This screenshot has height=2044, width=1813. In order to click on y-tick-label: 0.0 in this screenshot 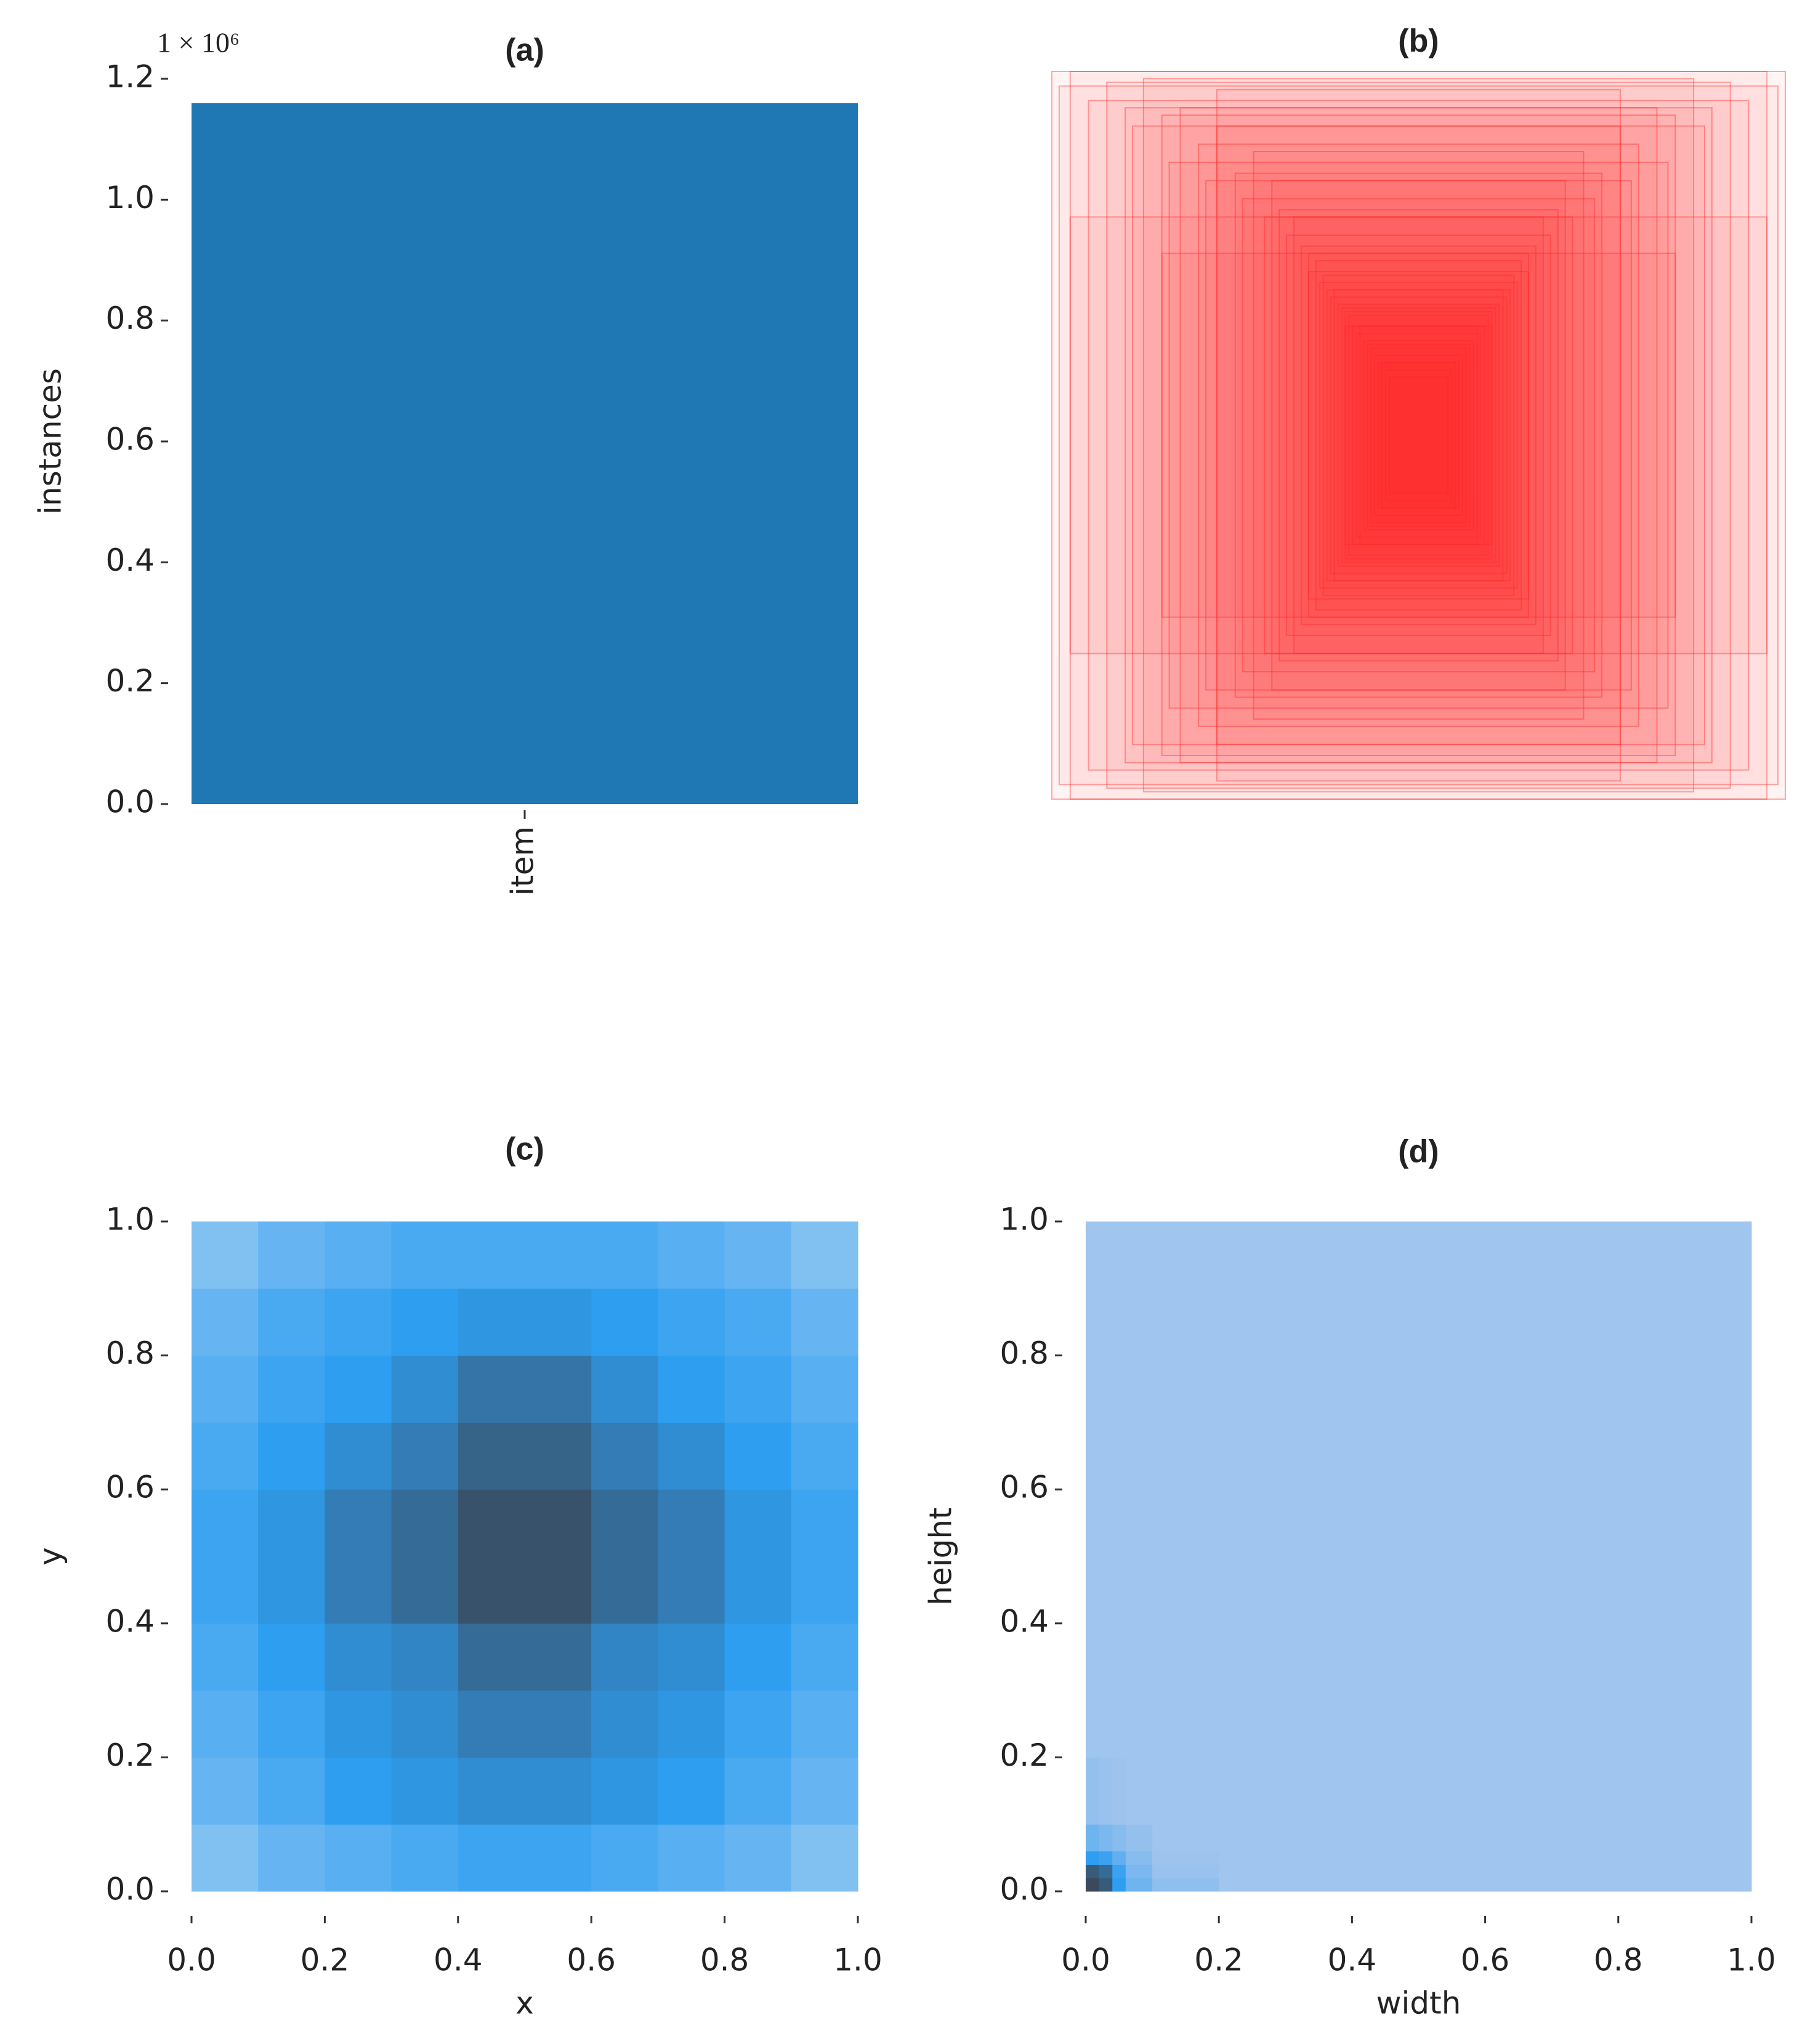, I will do `click(130, 802)`.